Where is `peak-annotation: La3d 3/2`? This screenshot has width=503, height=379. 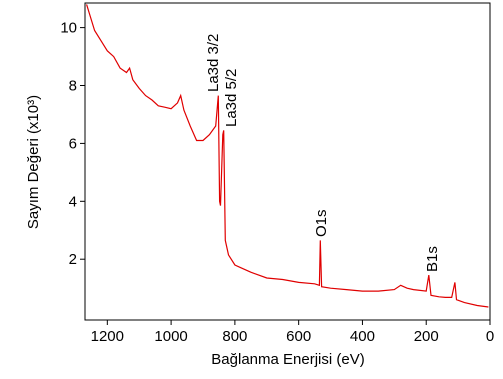
peak-annotation: La3d 3/2 is located at coordinates (213, 63).